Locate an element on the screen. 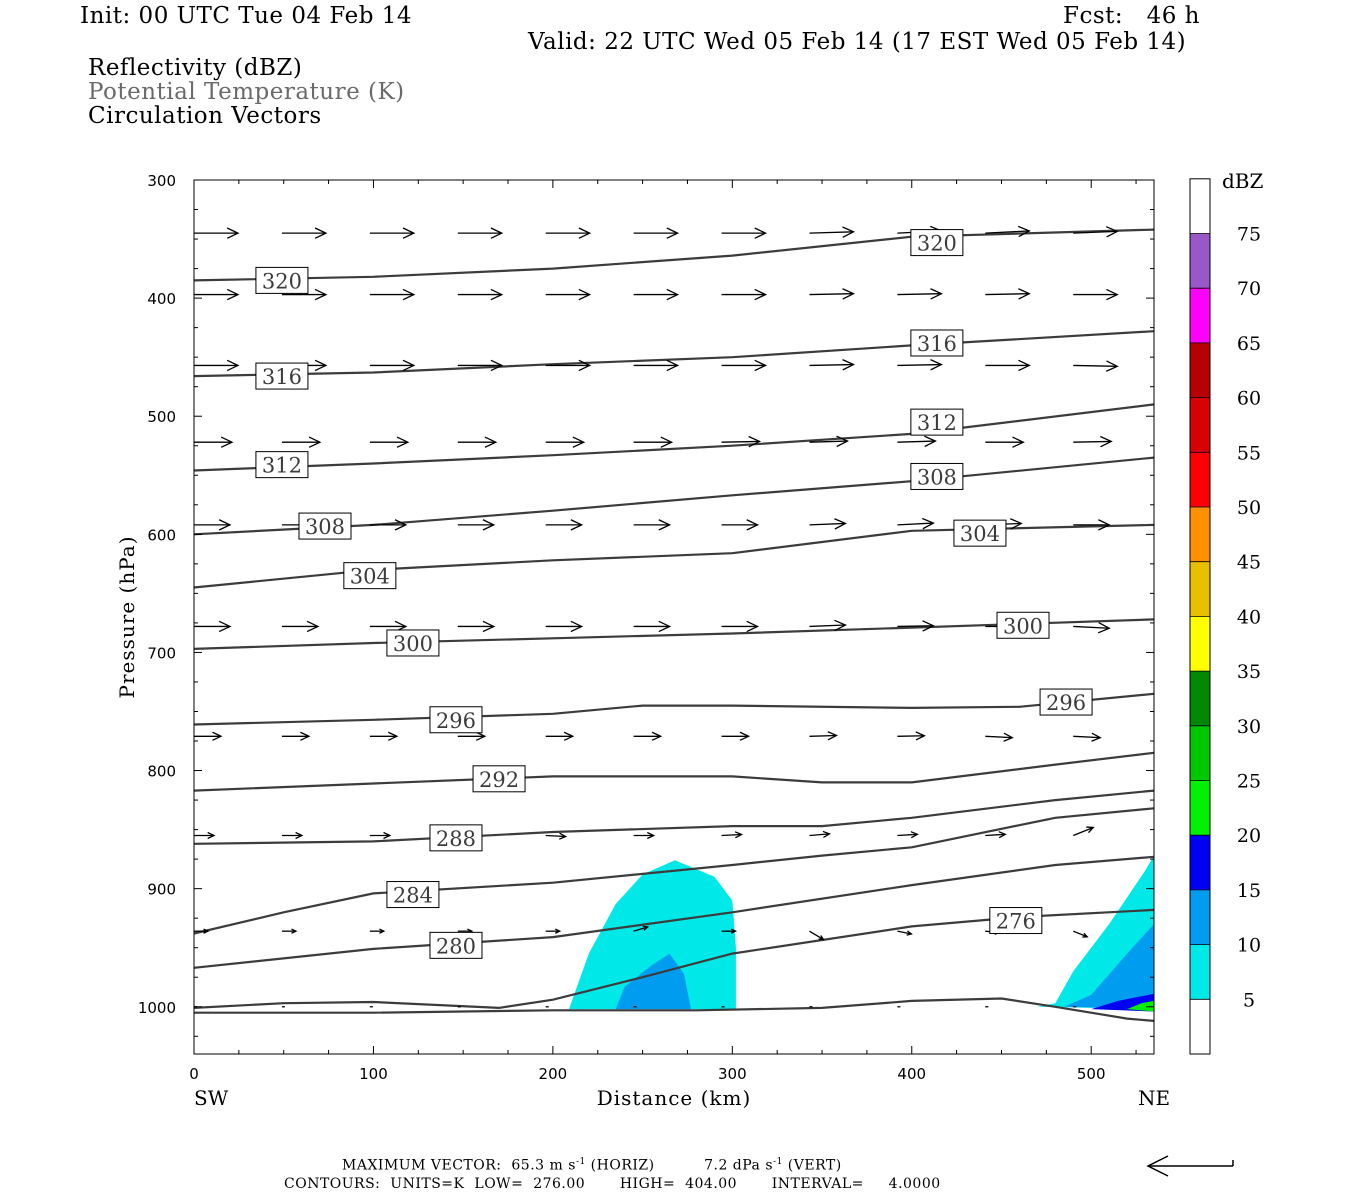  contour-label-312: 312 is located at coordinates (937, 423).